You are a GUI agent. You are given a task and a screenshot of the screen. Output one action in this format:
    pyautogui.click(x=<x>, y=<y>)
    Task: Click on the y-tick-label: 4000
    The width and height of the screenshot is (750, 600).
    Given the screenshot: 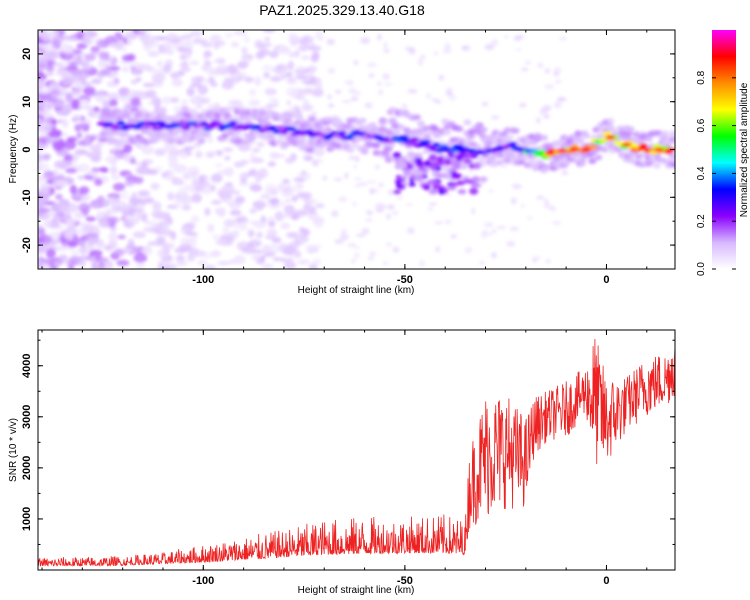 What is the action you would take?
    pyautogui.click(x=27, y=366)
    